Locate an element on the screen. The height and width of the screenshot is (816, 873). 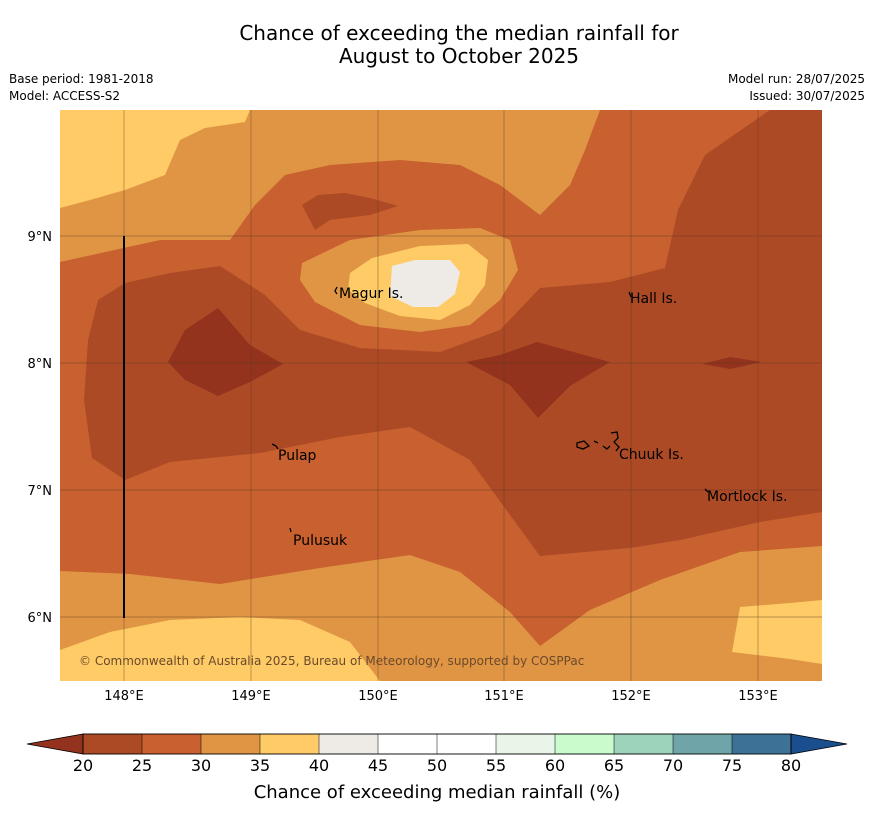
pulap-island-mark is located at coordinates (275, 446).